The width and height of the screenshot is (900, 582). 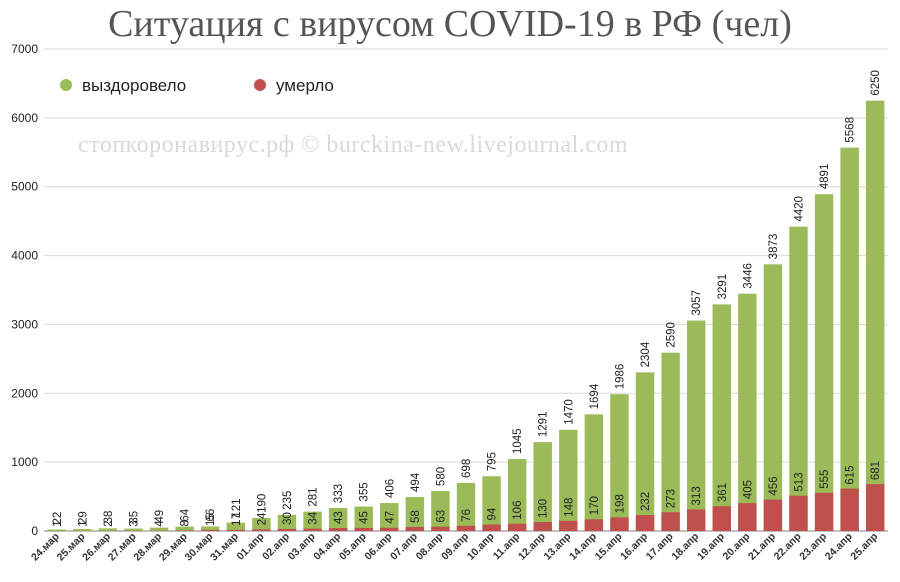 What do you see at coordinates (634, 547) in the screenshot?
I see `x-tick-label: 16.апр` at bounding box center [634, 547].